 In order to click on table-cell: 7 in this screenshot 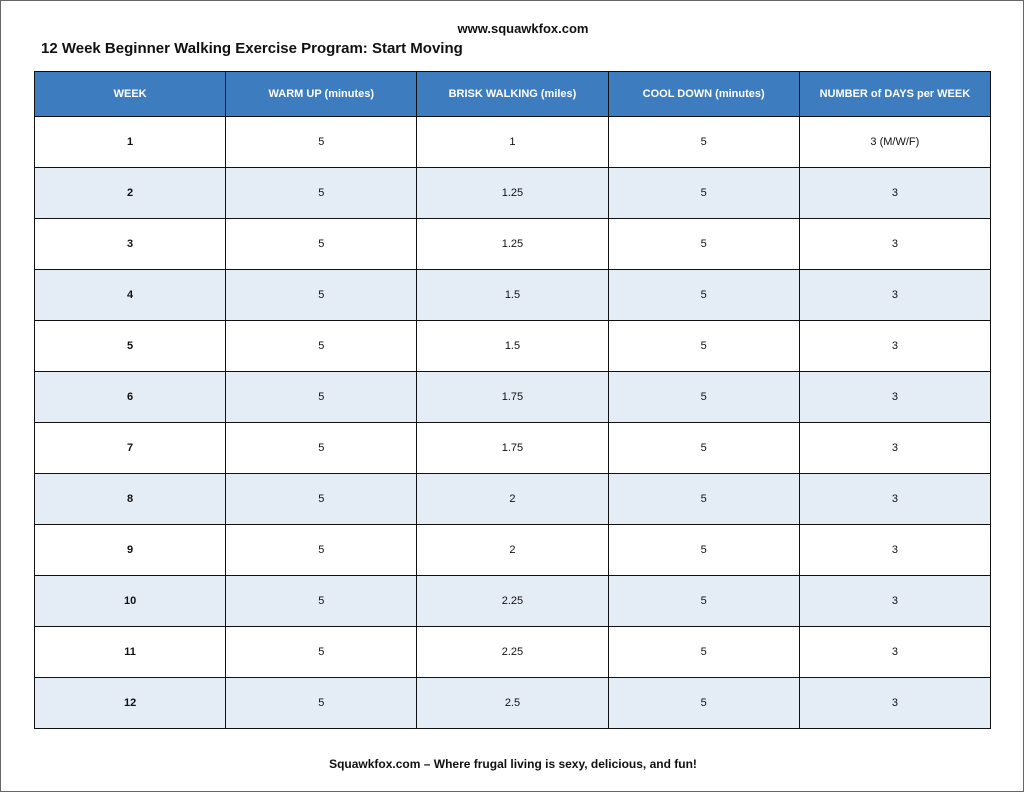, I will do `click(130, 448)`.